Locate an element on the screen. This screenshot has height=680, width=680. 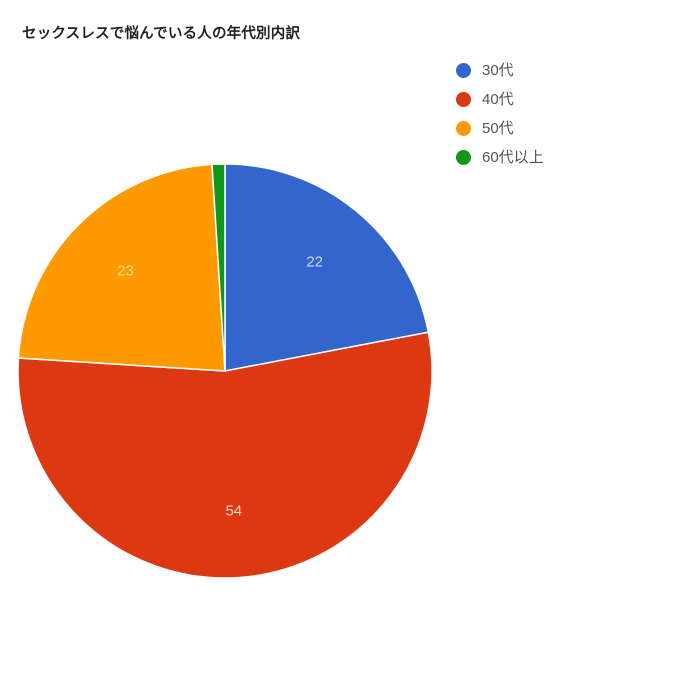
legend-item: 50代 is located at coordinates (552, 128).